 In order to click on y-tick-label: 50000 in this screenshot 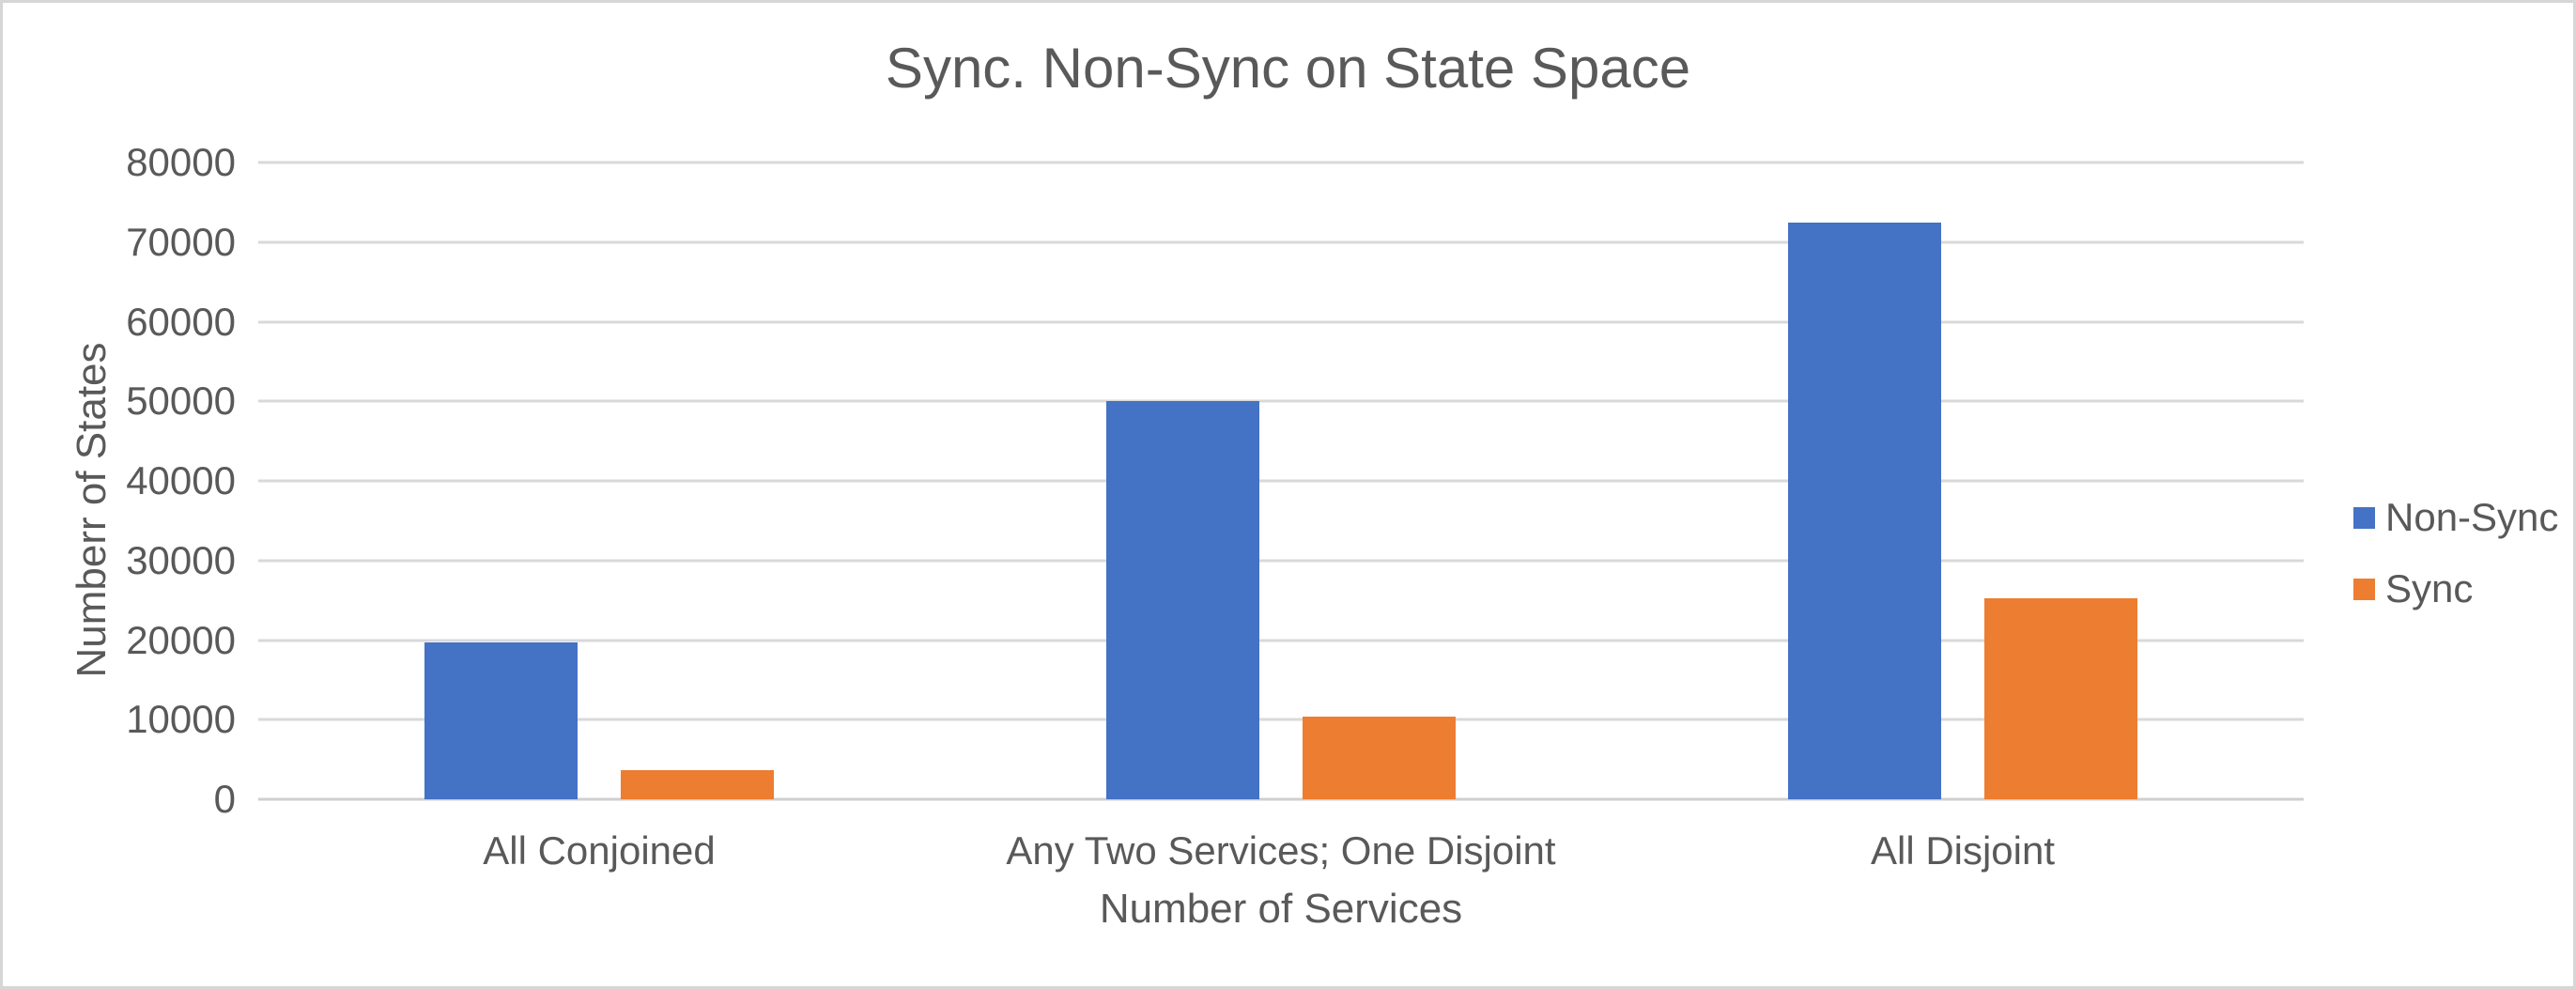, I will do `click(181, 402)`.